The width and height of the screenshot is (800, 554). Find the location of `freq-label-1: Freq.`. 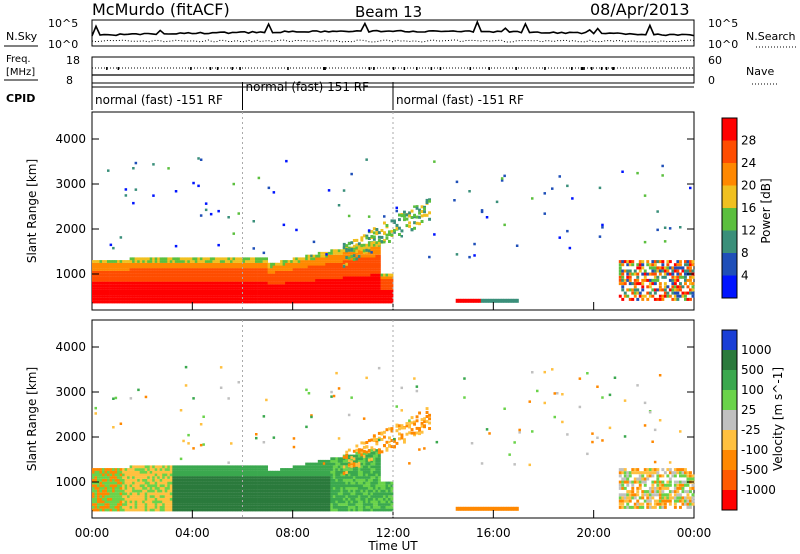

freq-label-1: Freq. is located at coordinates (18, 59).